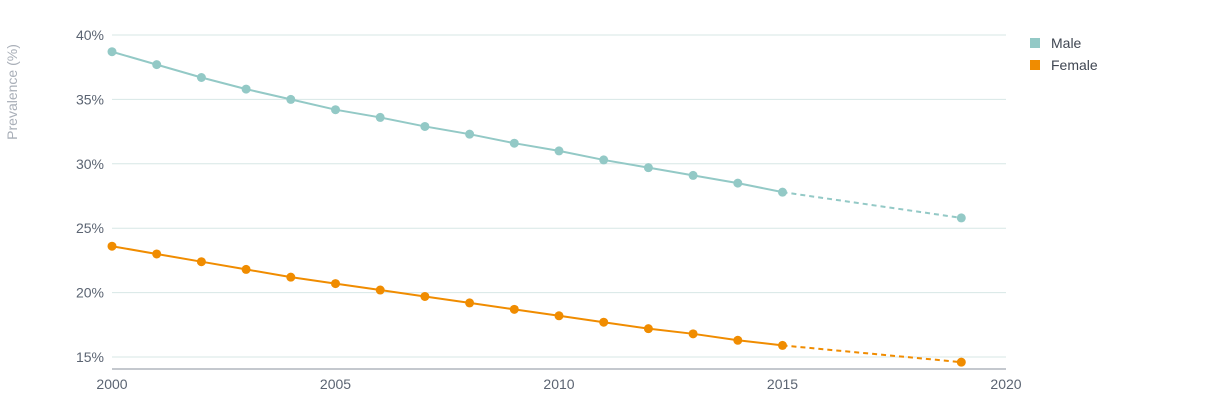 This screenshot has height=403, width=1230. I want to click on legend-item-female: Female, so click(1064, 65).